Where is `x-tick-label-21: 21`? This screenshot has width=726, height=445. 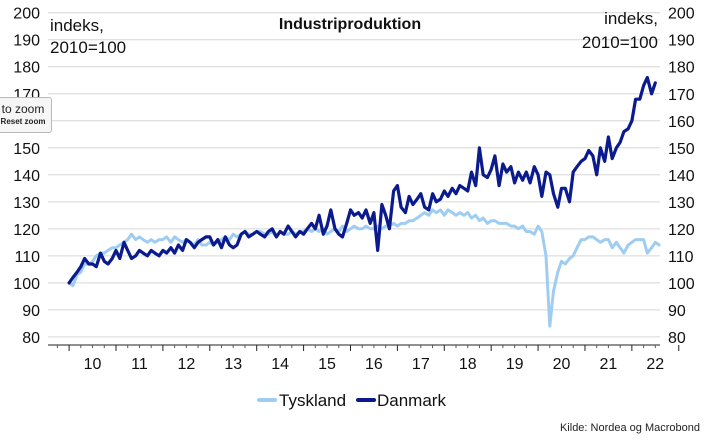
x-tick-label-21: 21 is located at coordinates (609, 364).